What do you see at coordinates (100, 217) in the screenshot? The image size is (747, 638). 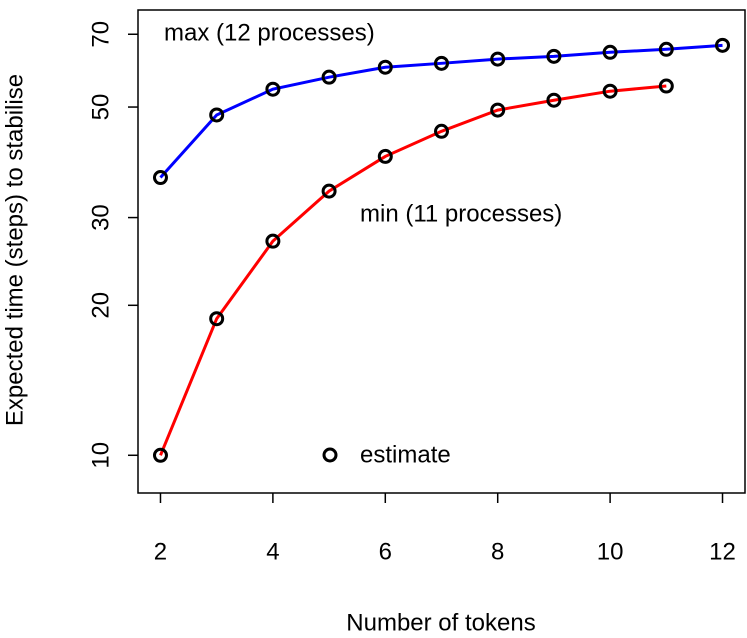 I see `y-tick-label: 30` at bounding box center [100, 217].